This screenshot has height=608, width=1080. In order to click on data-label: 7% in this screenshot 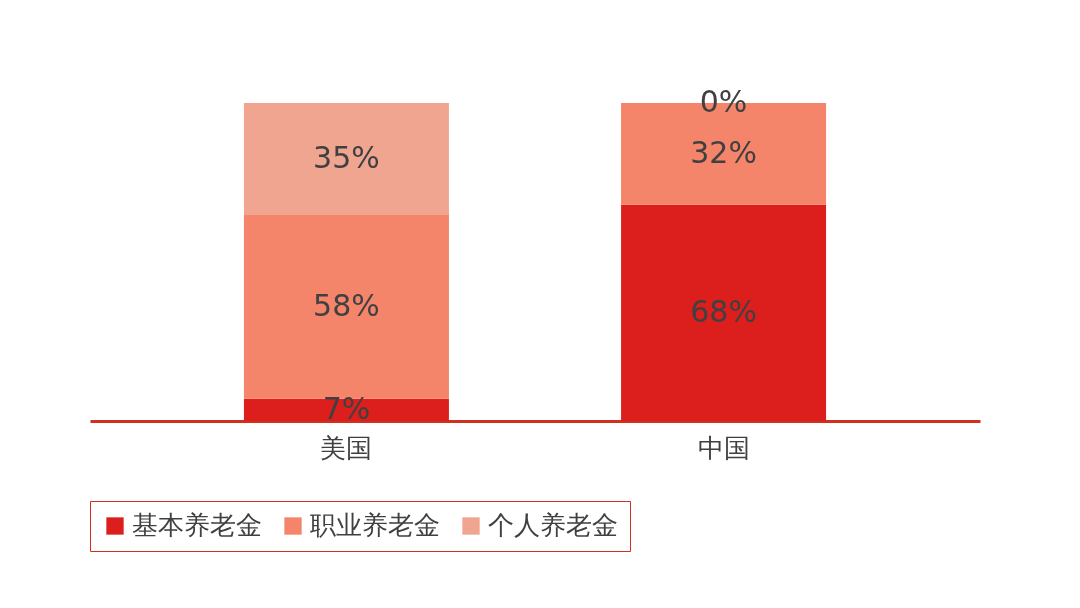, I will do `click(346, 408)`.